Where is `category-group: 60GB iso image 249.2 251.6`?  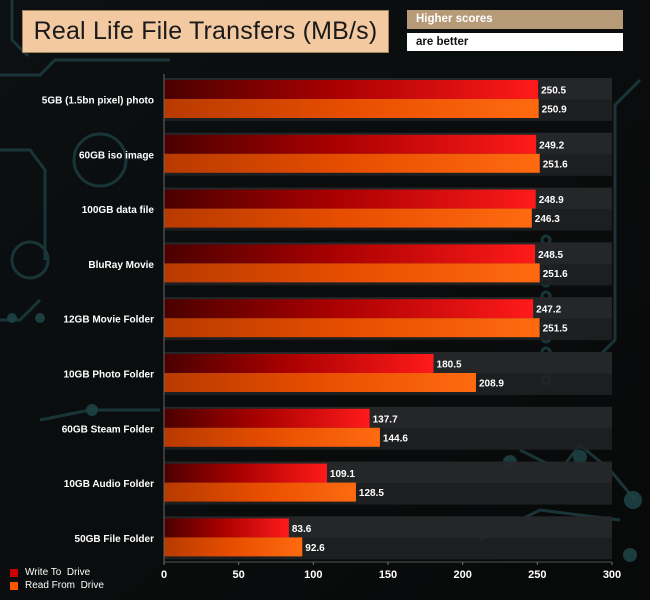
category-group: 60GB iso image 249.2 251.6 is located at coordinates (345, 154).